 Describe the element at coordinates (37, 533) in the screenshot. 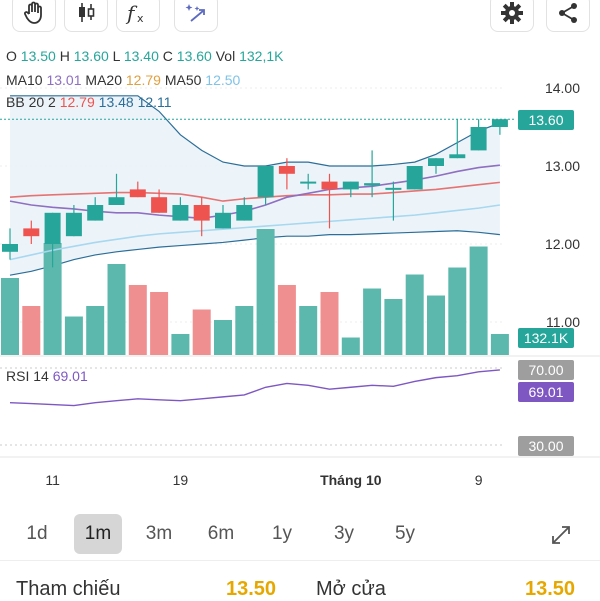

I see `period-1d: 1d` at that location.